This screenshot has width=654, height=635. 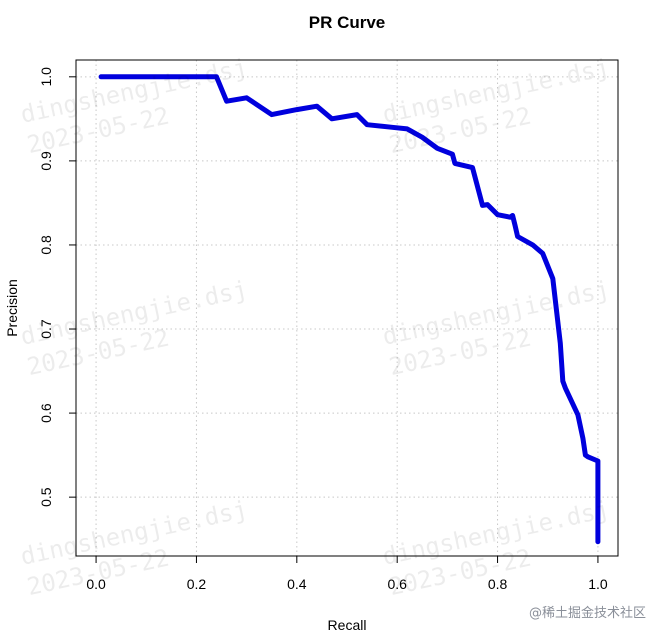 I want to click on y-axis-label: Precision, so click(x=12, y=308).